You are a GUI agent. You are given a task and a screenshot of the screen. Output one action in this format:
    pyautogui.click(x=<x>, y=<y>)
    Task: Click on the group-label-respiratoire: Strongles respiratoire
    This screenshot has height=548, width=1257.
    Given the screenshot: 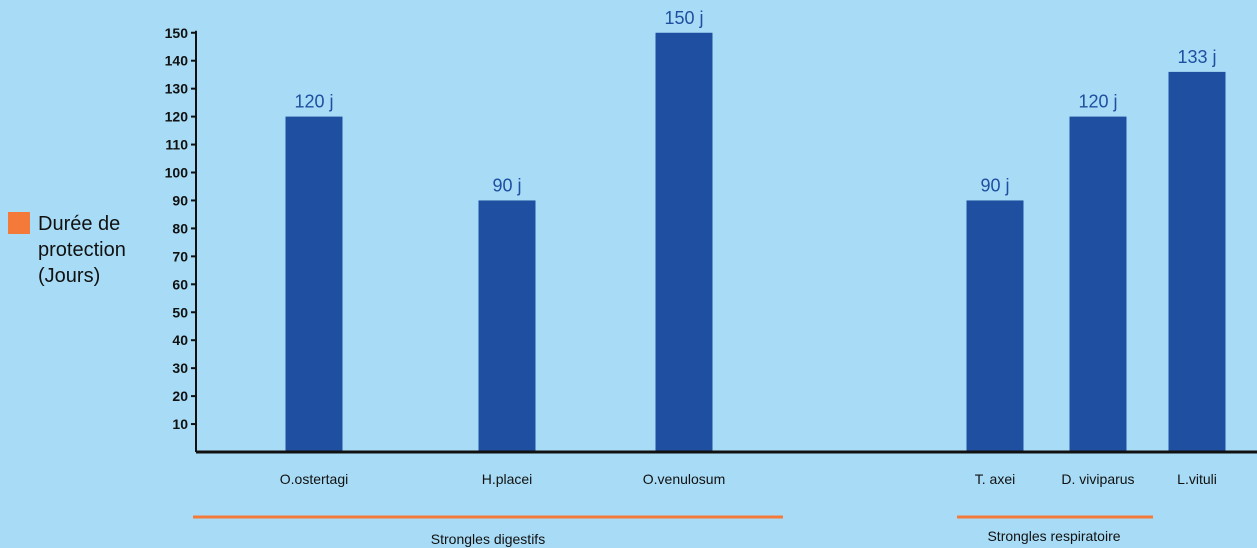 What is the action you would take?
    pyautogui.click(x=1053, y=536)
    